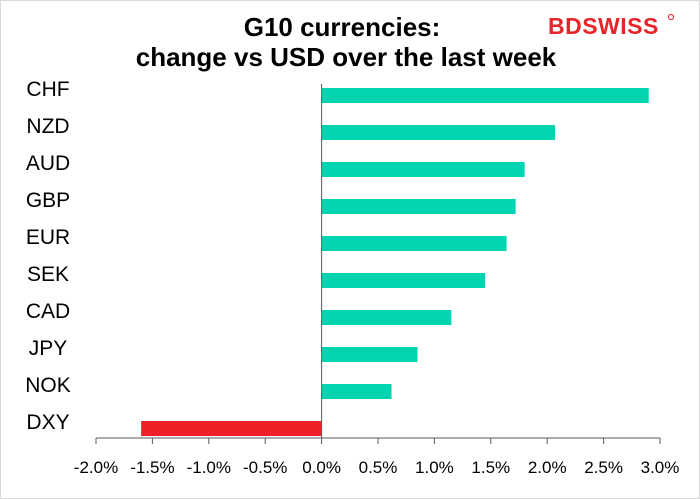 This screenshot has height=499, width=700. Describe the element at coordinates (342, 27) in the screenshot. I see `chart-title-line-1: G10 currencies:` at that location.